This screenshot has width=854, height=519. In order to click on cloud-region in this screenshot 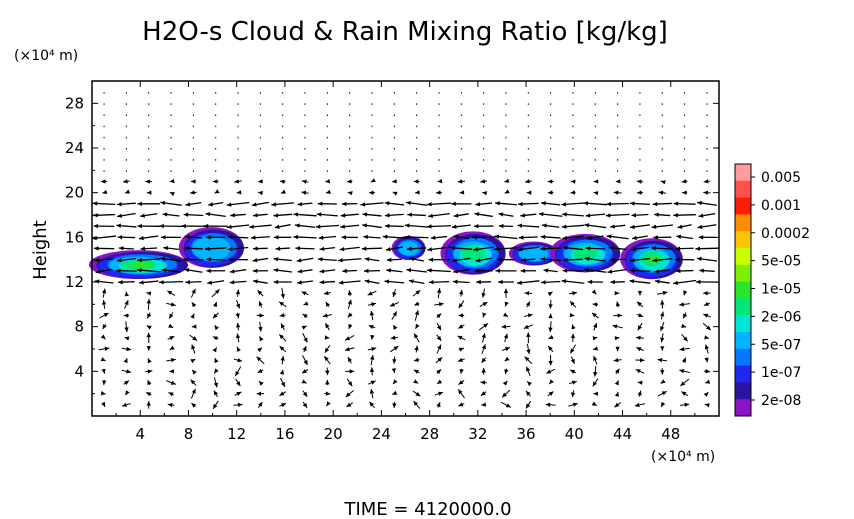, I will do `click(408, 248)`.